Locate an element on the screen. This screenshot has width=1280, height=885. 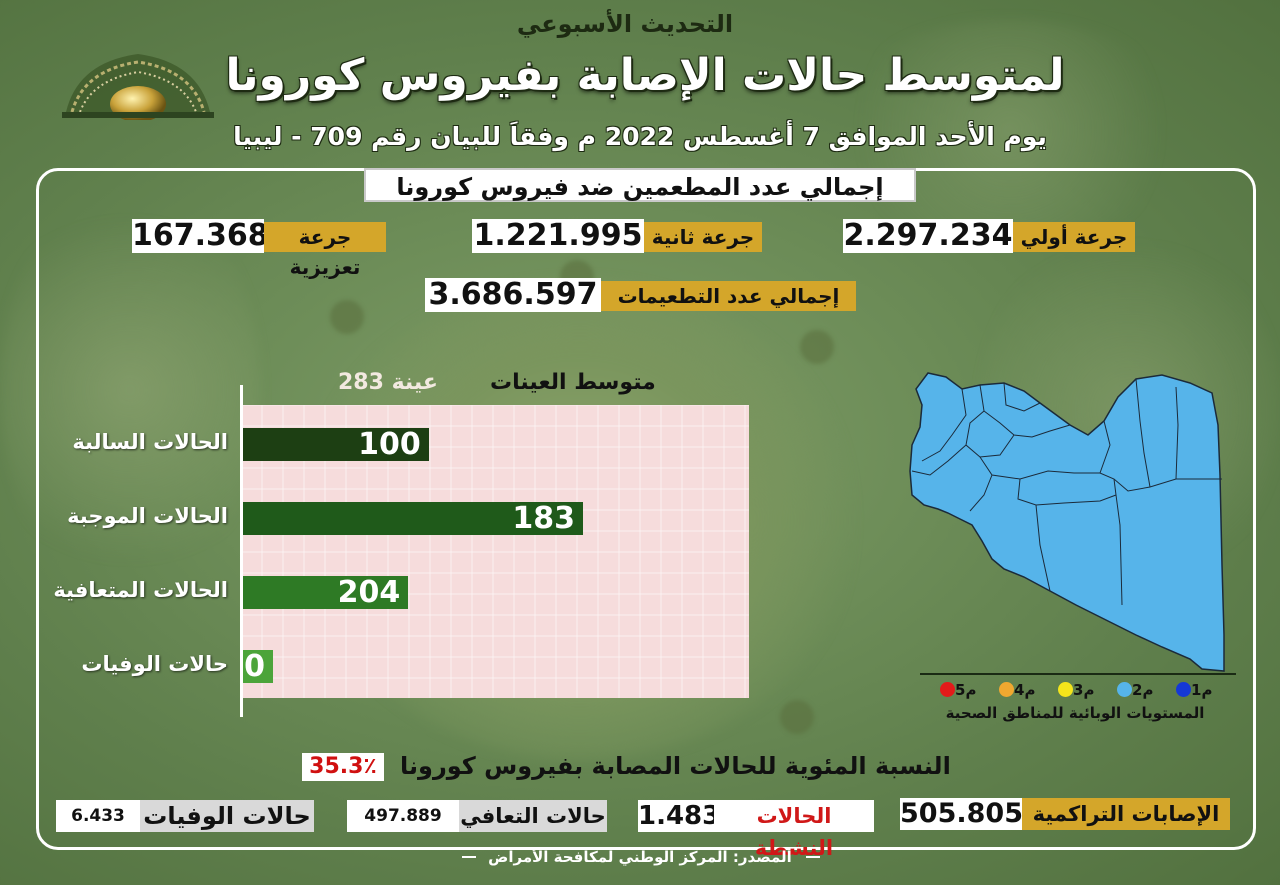
category-label: الحالات السالبة is located at coordinates (150, 442).